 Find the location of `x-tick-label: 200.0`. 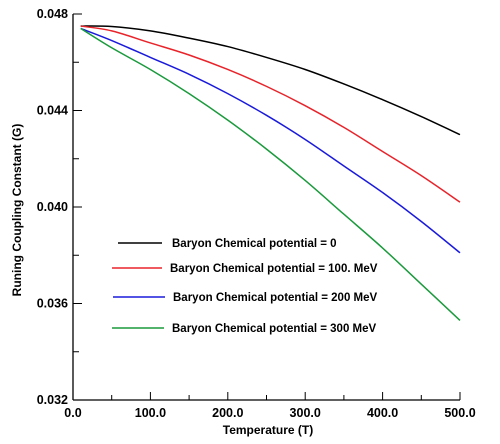

x-tick-label: 200.0 is located at coordinates (227, 413).